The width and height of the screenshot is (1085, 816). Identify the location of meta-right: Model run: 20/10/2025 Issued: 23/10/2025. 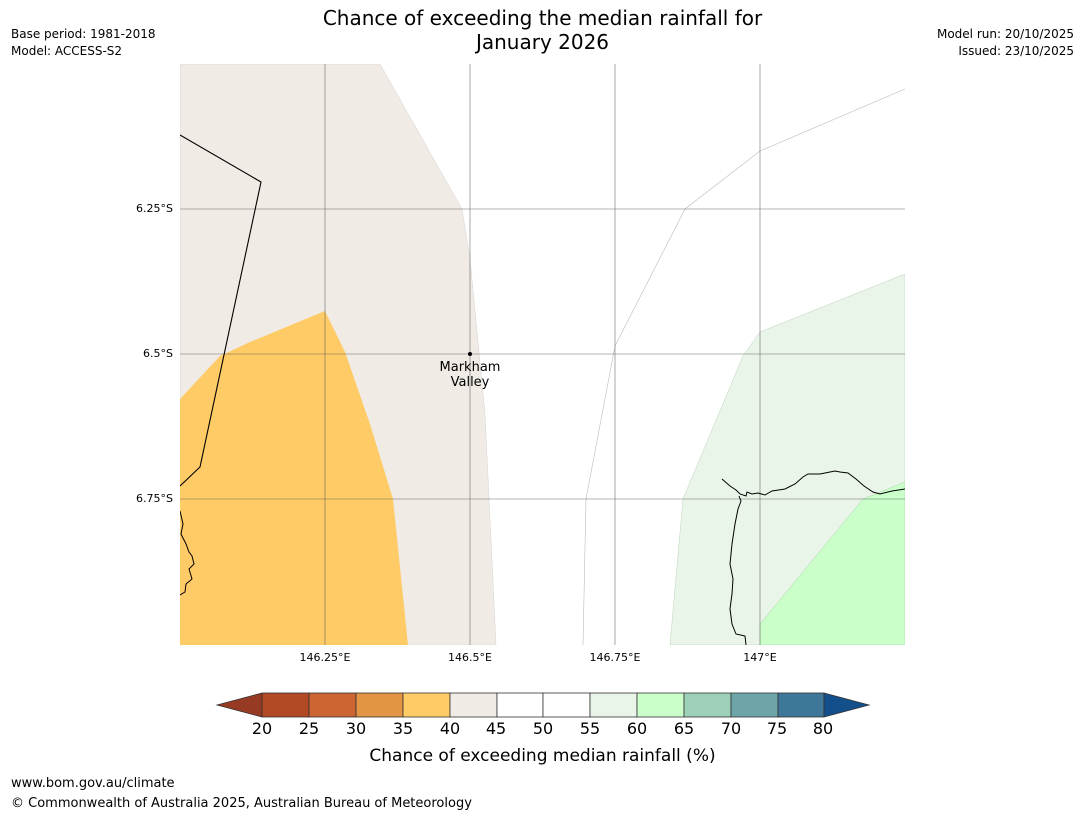
(1005, 43).